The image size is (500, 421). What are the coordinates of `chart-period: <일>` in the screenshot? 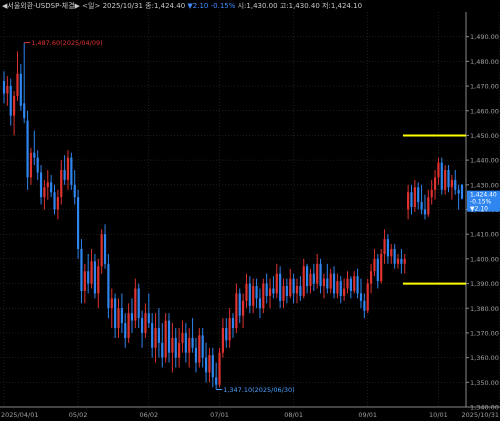 It's located at (91, 6).